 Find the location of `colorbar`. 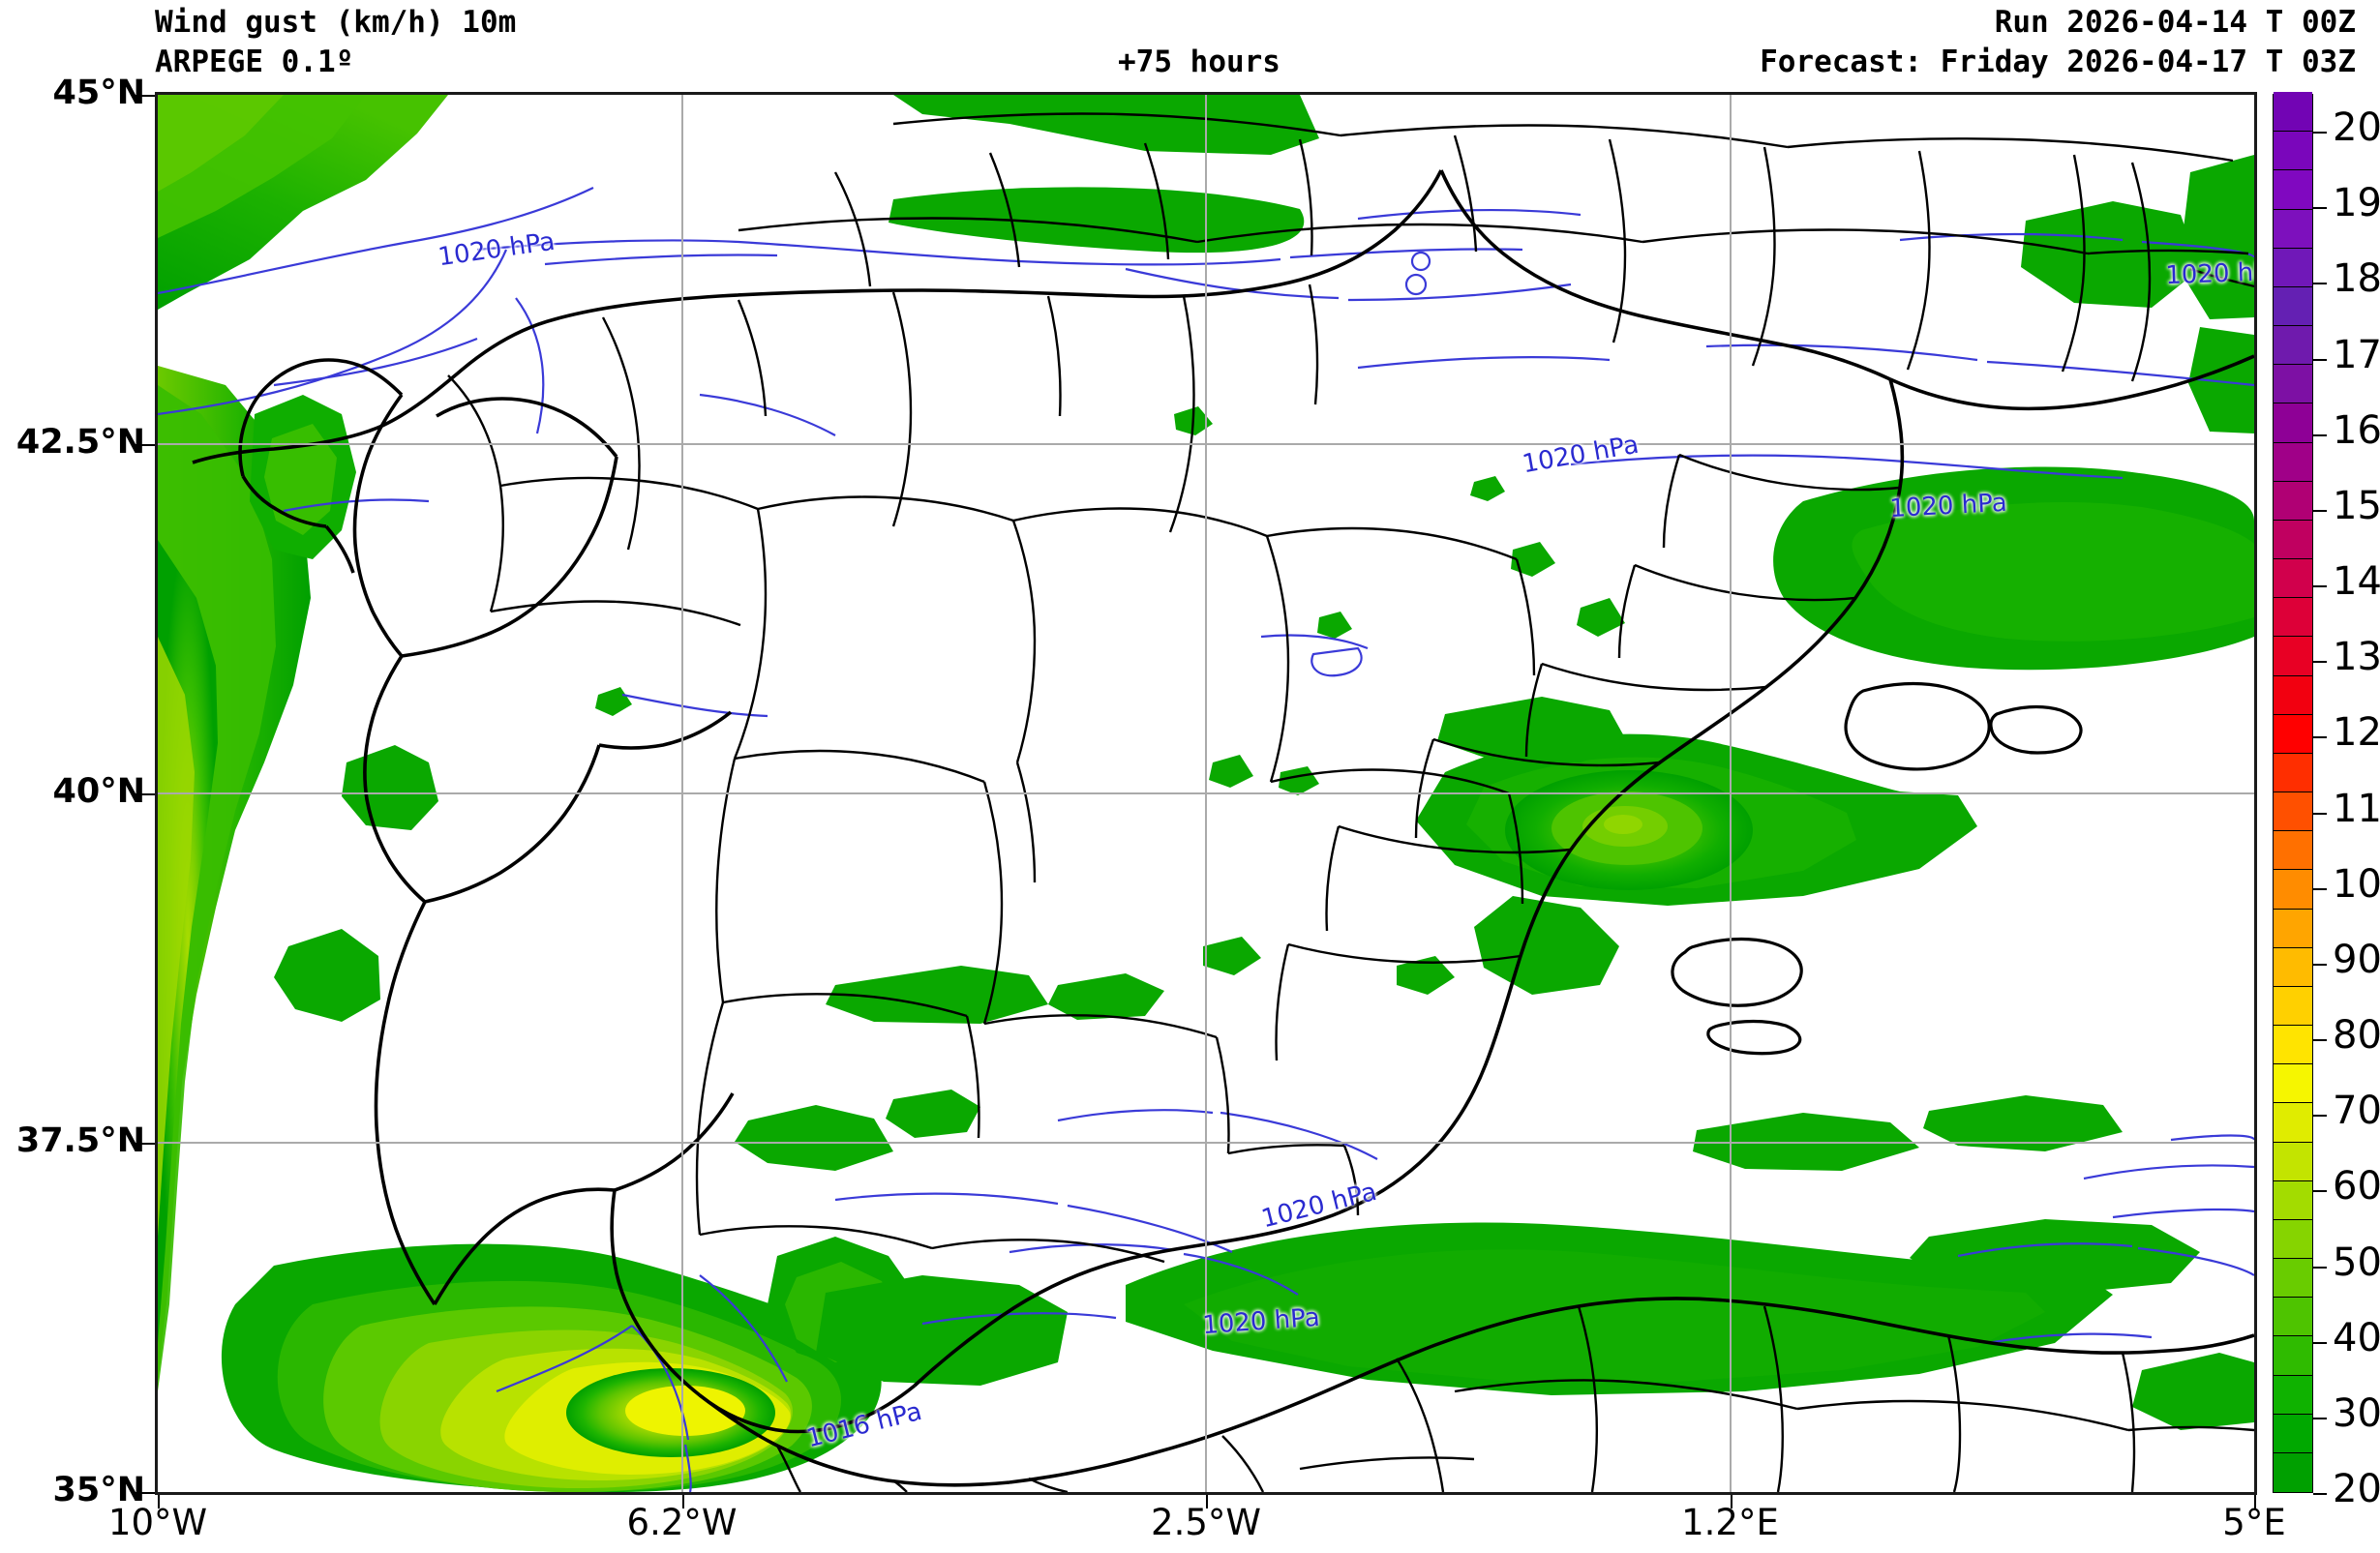

colorbar is located at coordinates (2293, 792).